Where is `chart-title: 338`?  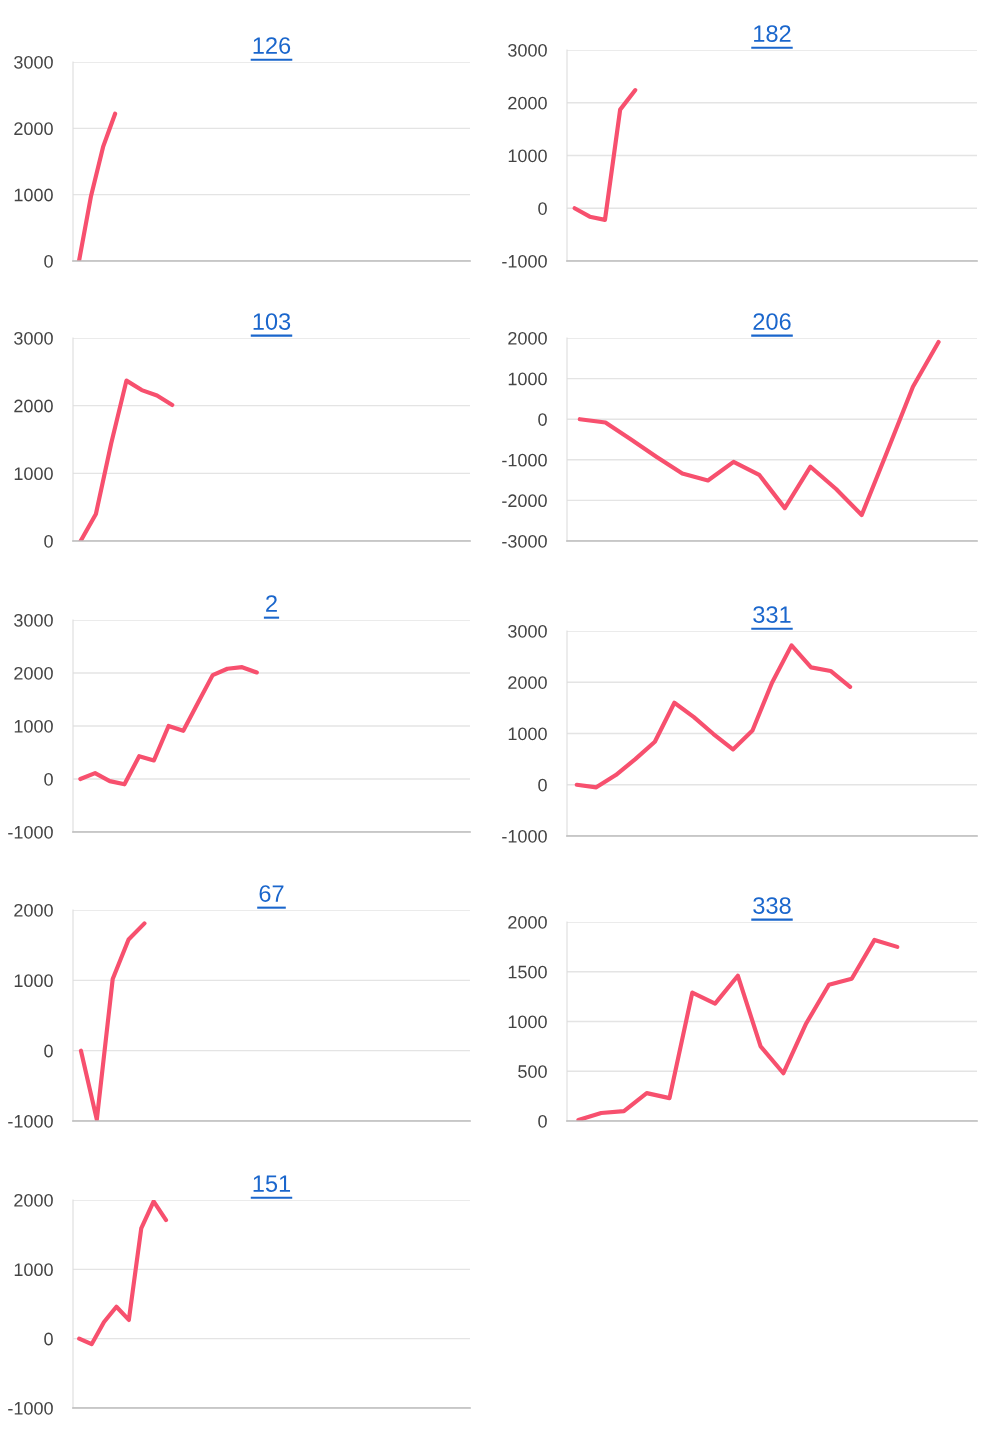
chart-title: 338 is located at coordinates (772, 905).